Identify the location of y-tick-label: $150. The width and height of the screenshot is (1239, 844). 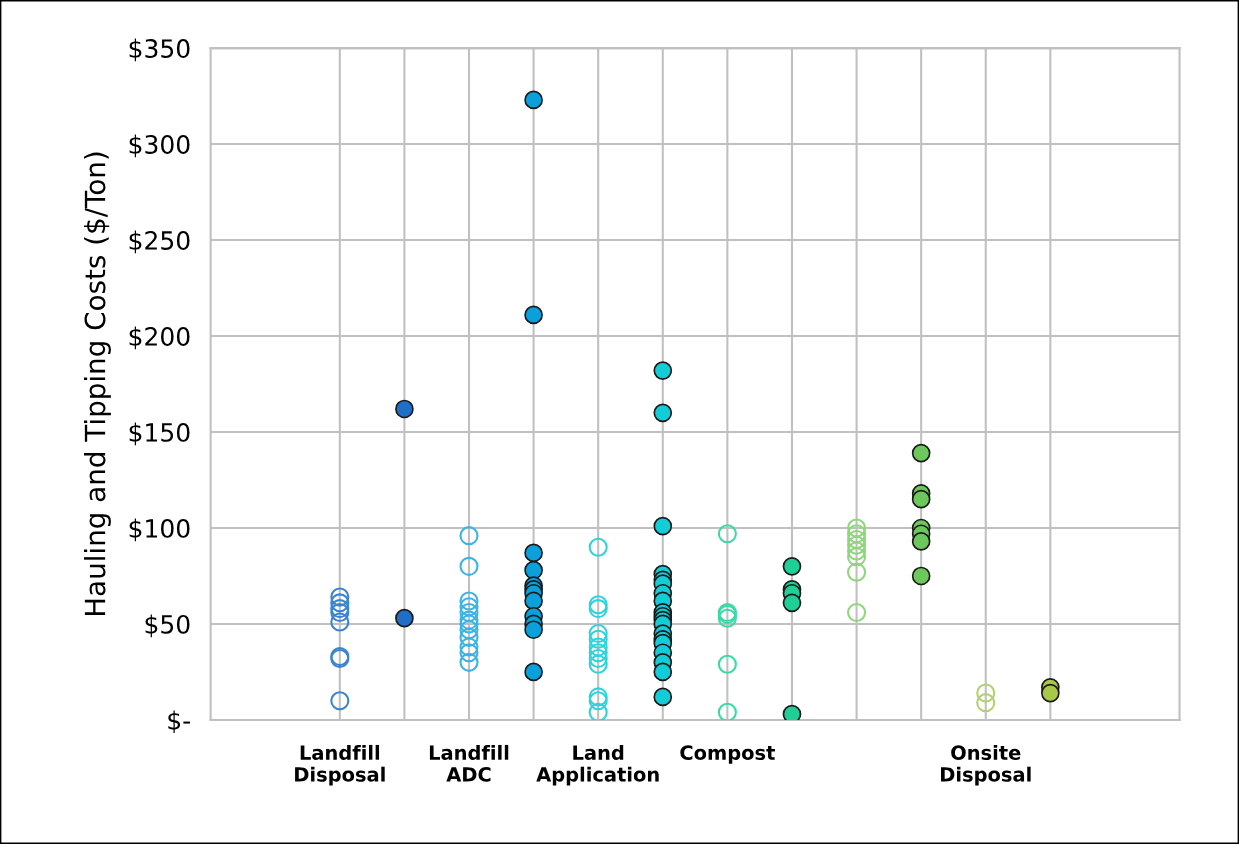
(159, 434).